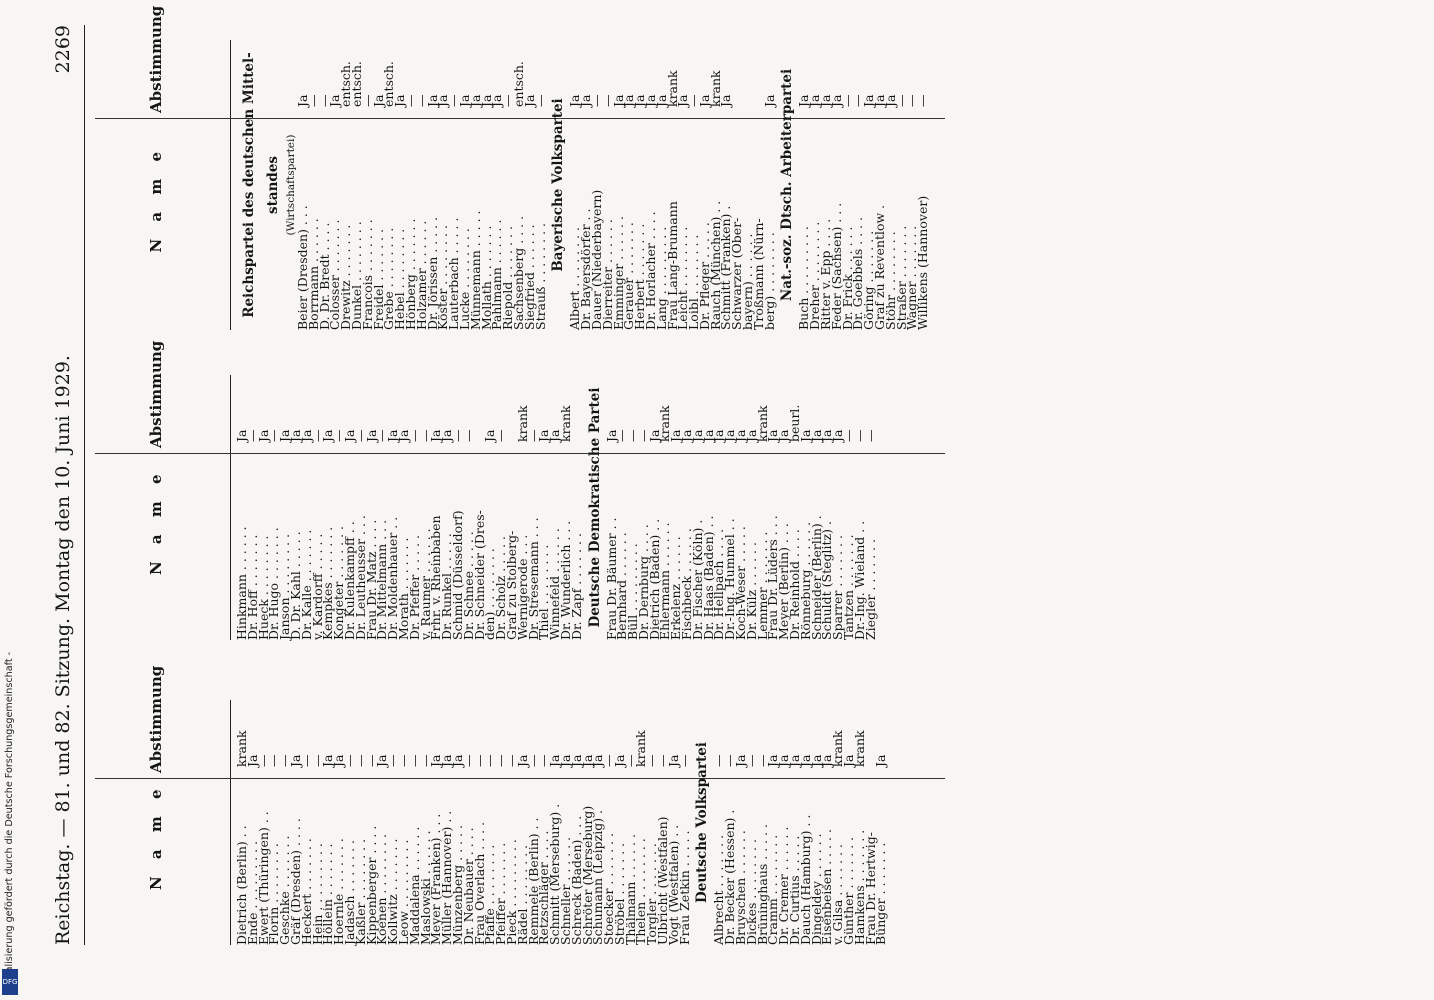 This screenshot has height=1000, width=1434. What do you see at coordinates (540, 276) in the screenshot?
I see `member-name: Strauß . . . . . . . .` at bounding box center [540, 276].